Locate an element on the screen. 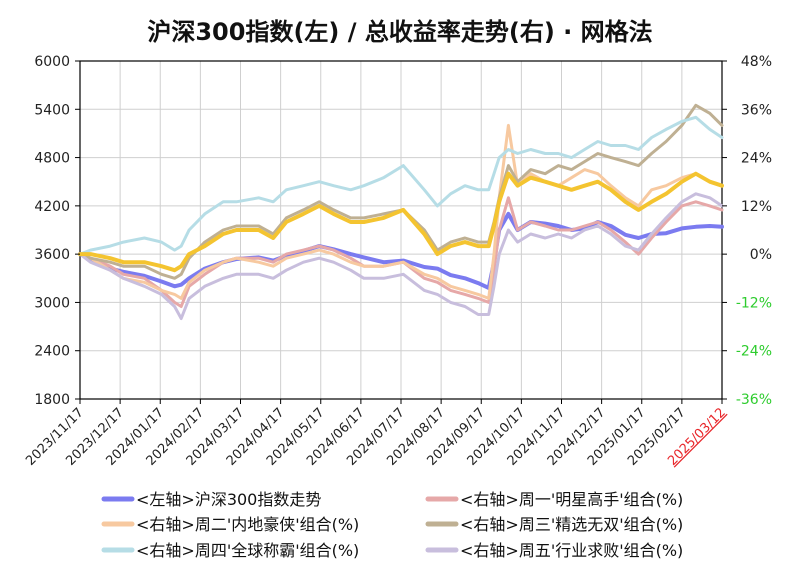  y-left-tick-label: 3000 is located at coordinates (52, 303).